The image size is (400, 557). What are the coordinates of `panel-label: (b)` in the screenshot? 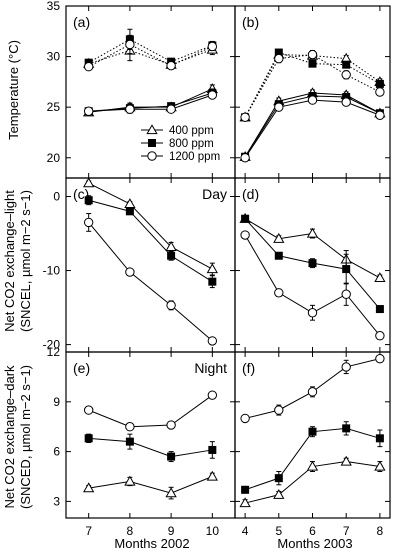 It's located at (250, 22).